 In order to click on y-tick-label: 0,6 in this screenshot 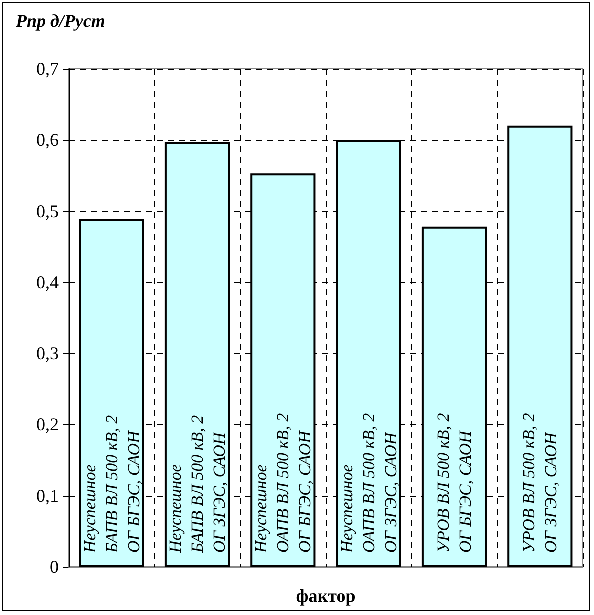, I will do `click(47, 140)`.